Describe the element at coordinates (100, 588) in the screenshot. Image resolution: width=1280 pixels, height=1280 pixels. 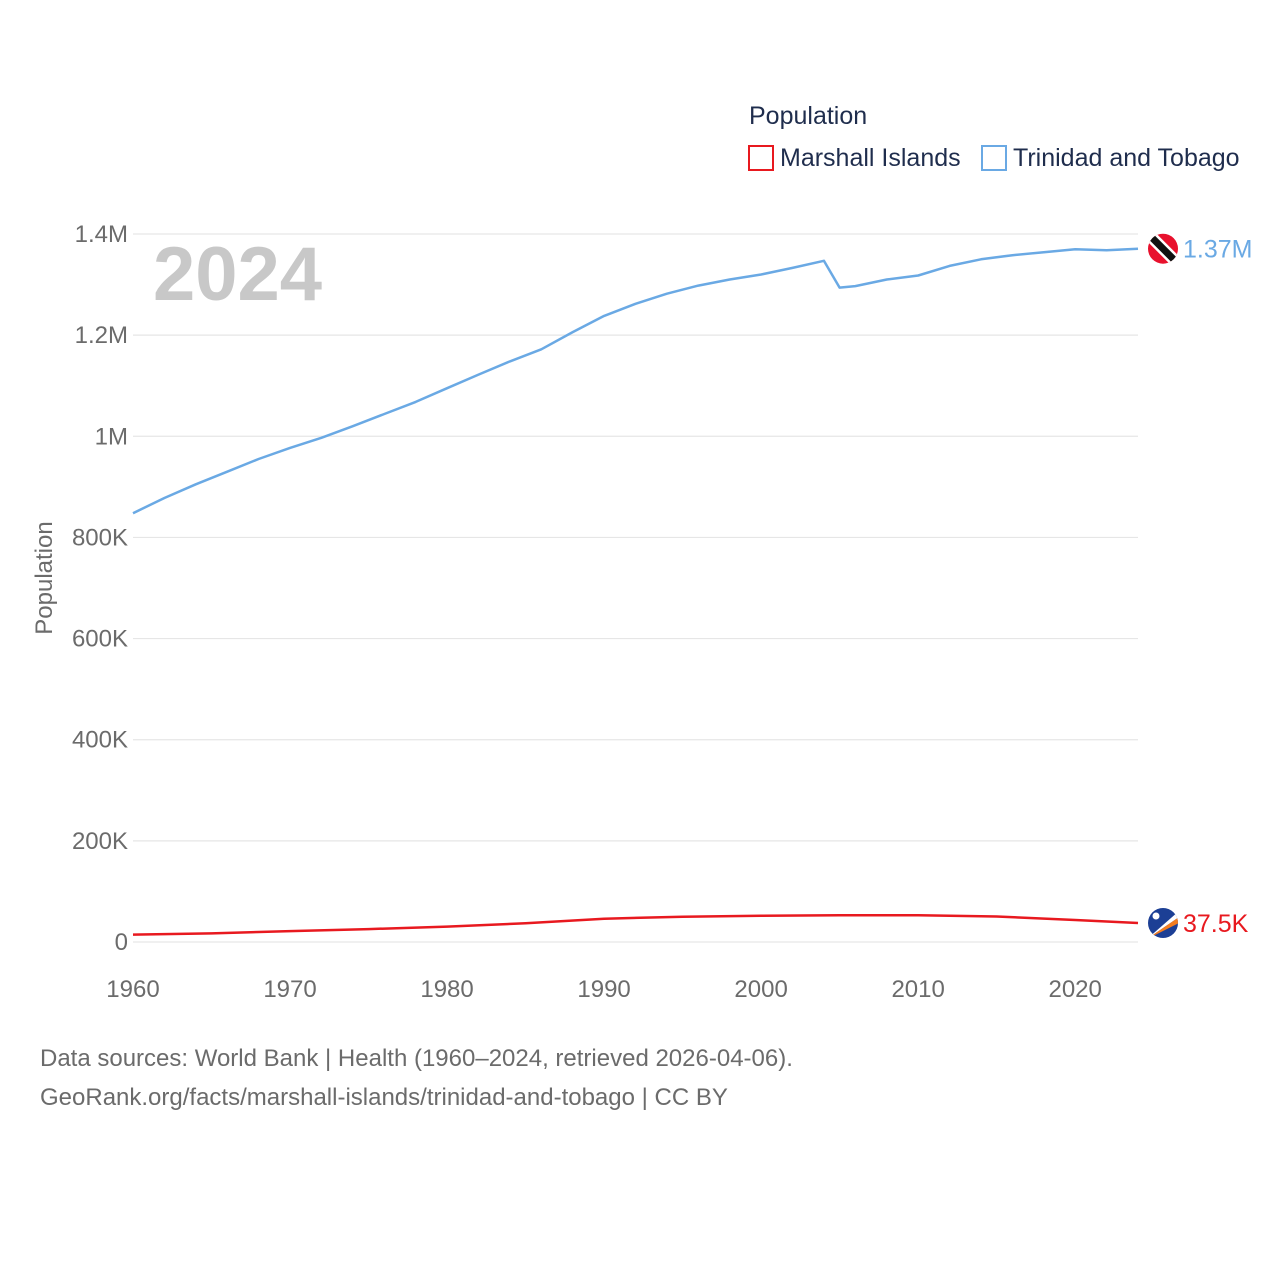
I see `y-axis-ticks: 0 200K 400K 600K 800K 1M 1.2M 1.4M` at that location.